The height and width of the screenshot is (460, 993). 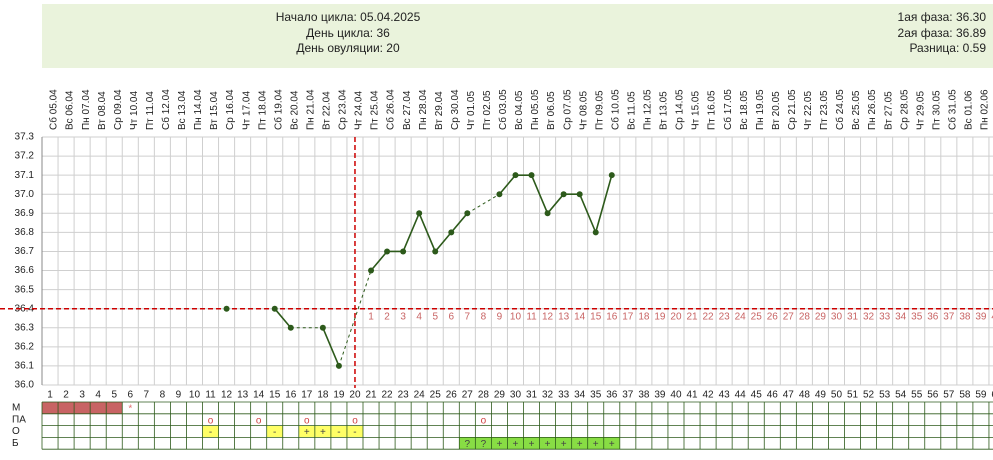 What do you see at coordinates (484, 316) in the screenshot?
I see `luteal-day: 8` at bounding box center [484, 316].